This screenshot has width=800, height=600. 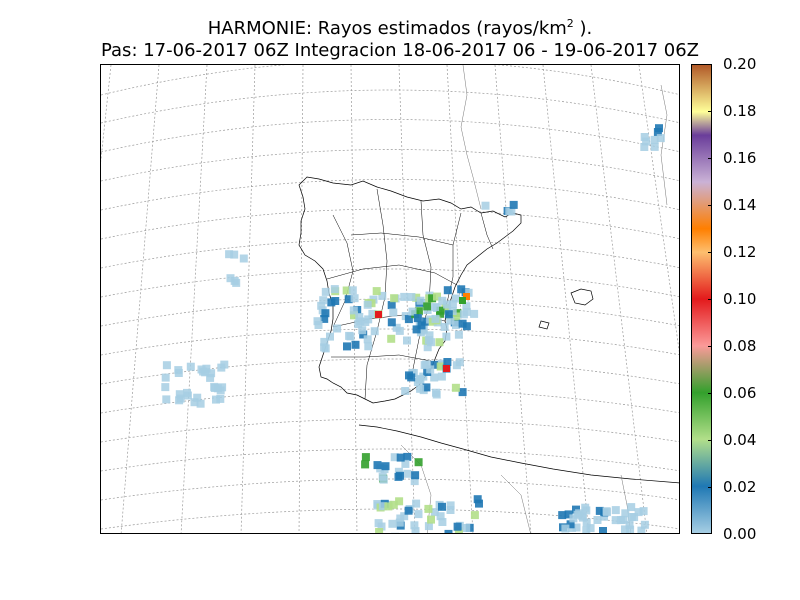 I want to click on colorbar-tick-label: 0.00, so click(x=740, y=534).